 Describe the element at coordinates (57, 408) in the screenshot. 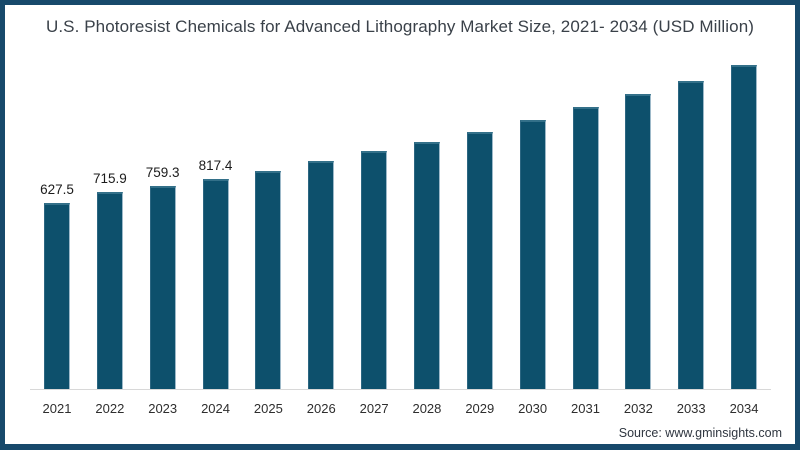

I see `x-tick-2021: 2021` at that location.